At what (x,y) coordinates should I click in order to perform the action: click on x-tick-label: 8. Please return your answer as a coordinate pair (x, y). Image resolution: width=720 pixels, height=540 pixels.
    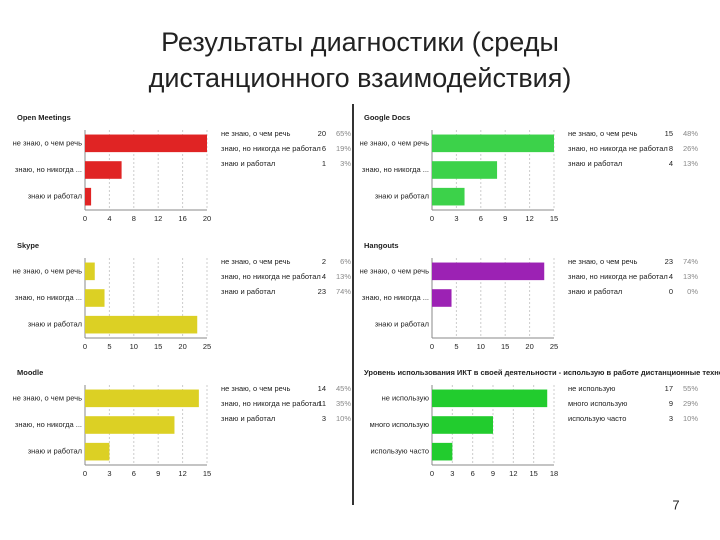
    Looking at the image, I should click on (134, 218).